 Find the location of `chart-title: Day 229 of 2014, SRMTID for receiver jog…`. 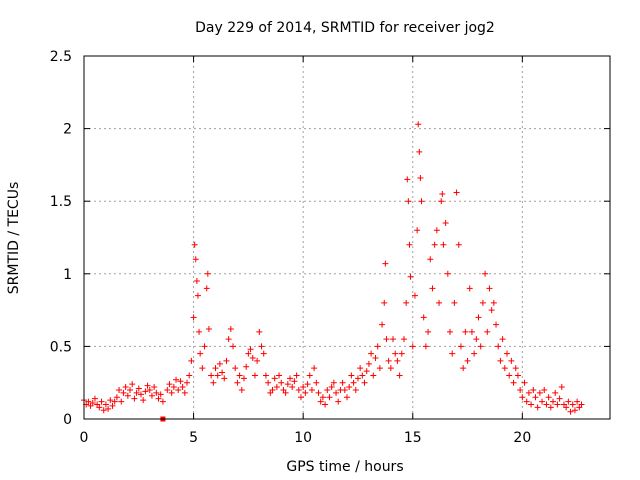

chart-title: Day 229 of 2014, SRMTID for receiver jog… is located at coordinates (345, 28).